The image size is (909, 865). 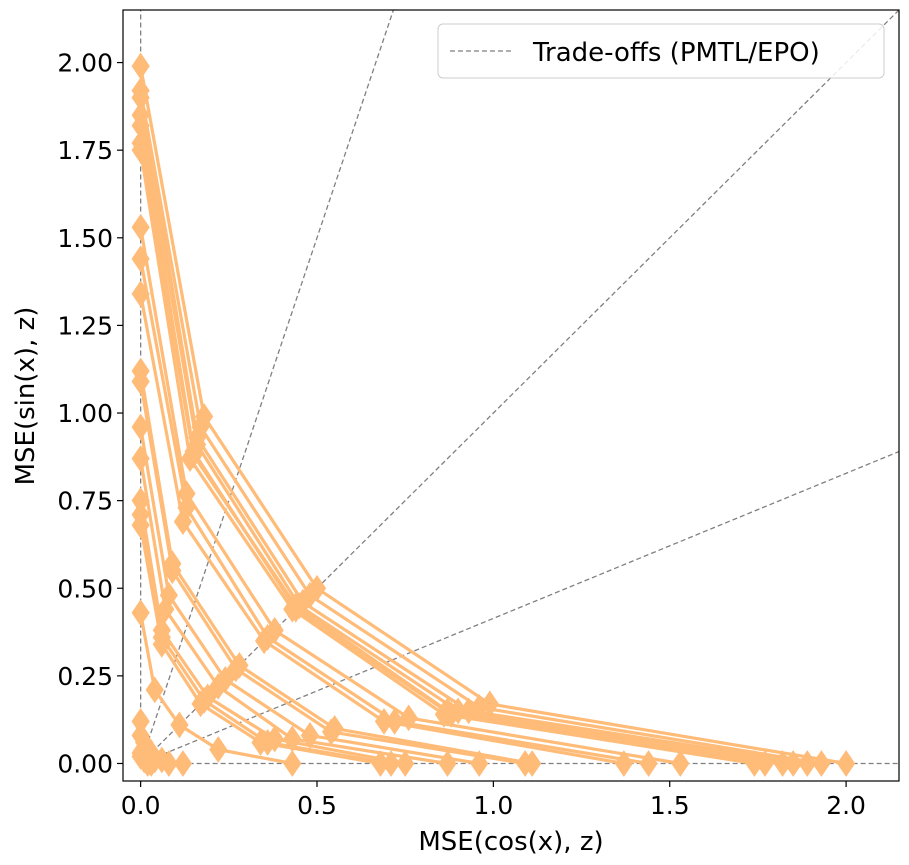 What do you see at coordinates (85, 676) in the screenshot?
I see `y-tick-label: 0.25` at bounding box center [85, 676].